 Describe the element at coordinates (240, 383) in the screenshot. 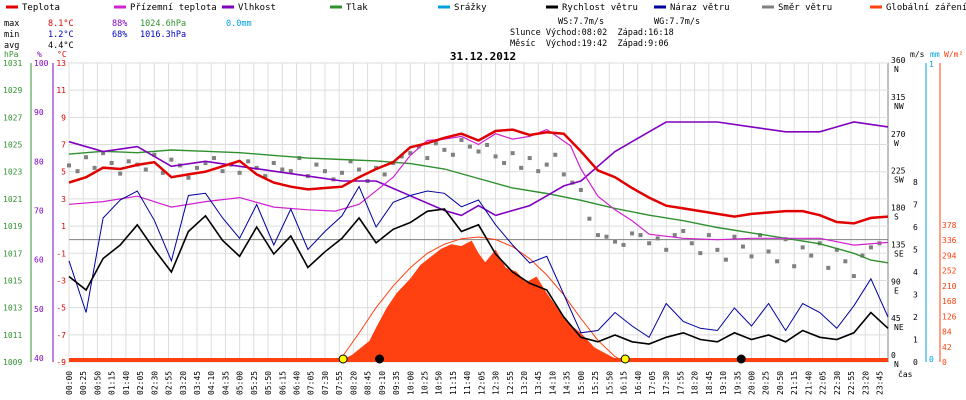

I see `time-tick-label: 05:00` at that location.